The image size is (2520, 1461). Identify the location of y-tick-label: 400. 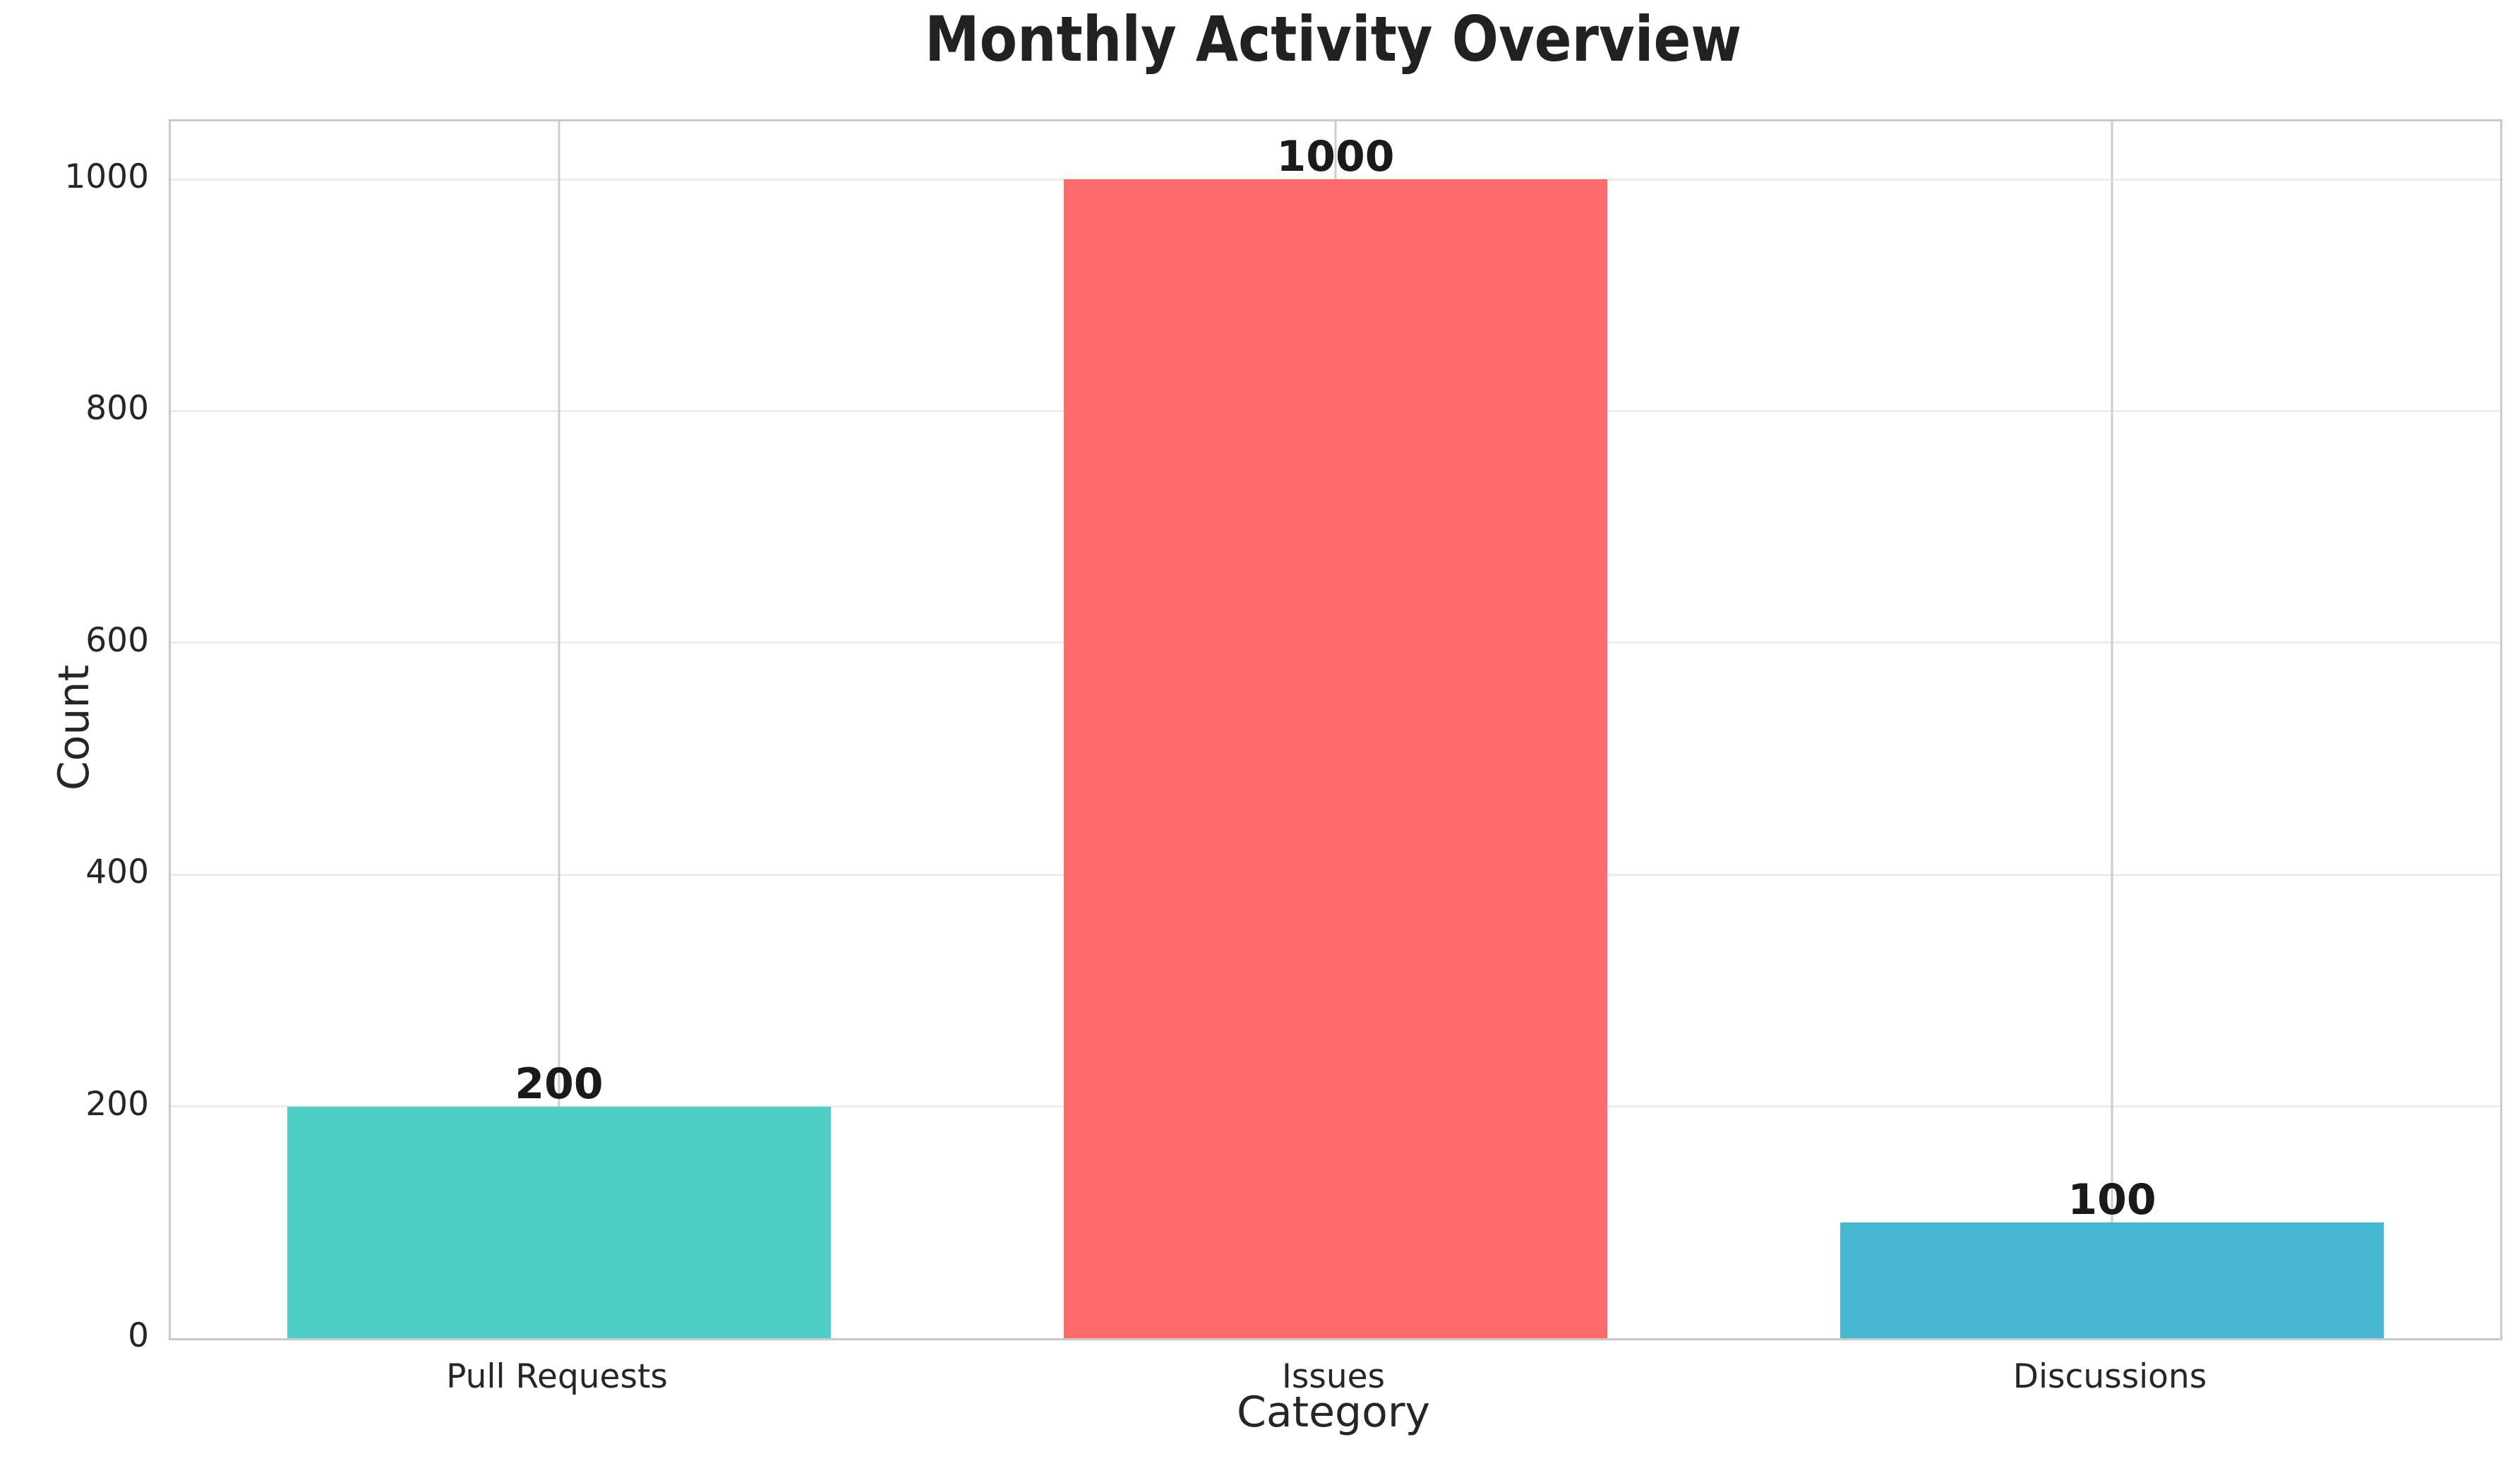
(117, 872).